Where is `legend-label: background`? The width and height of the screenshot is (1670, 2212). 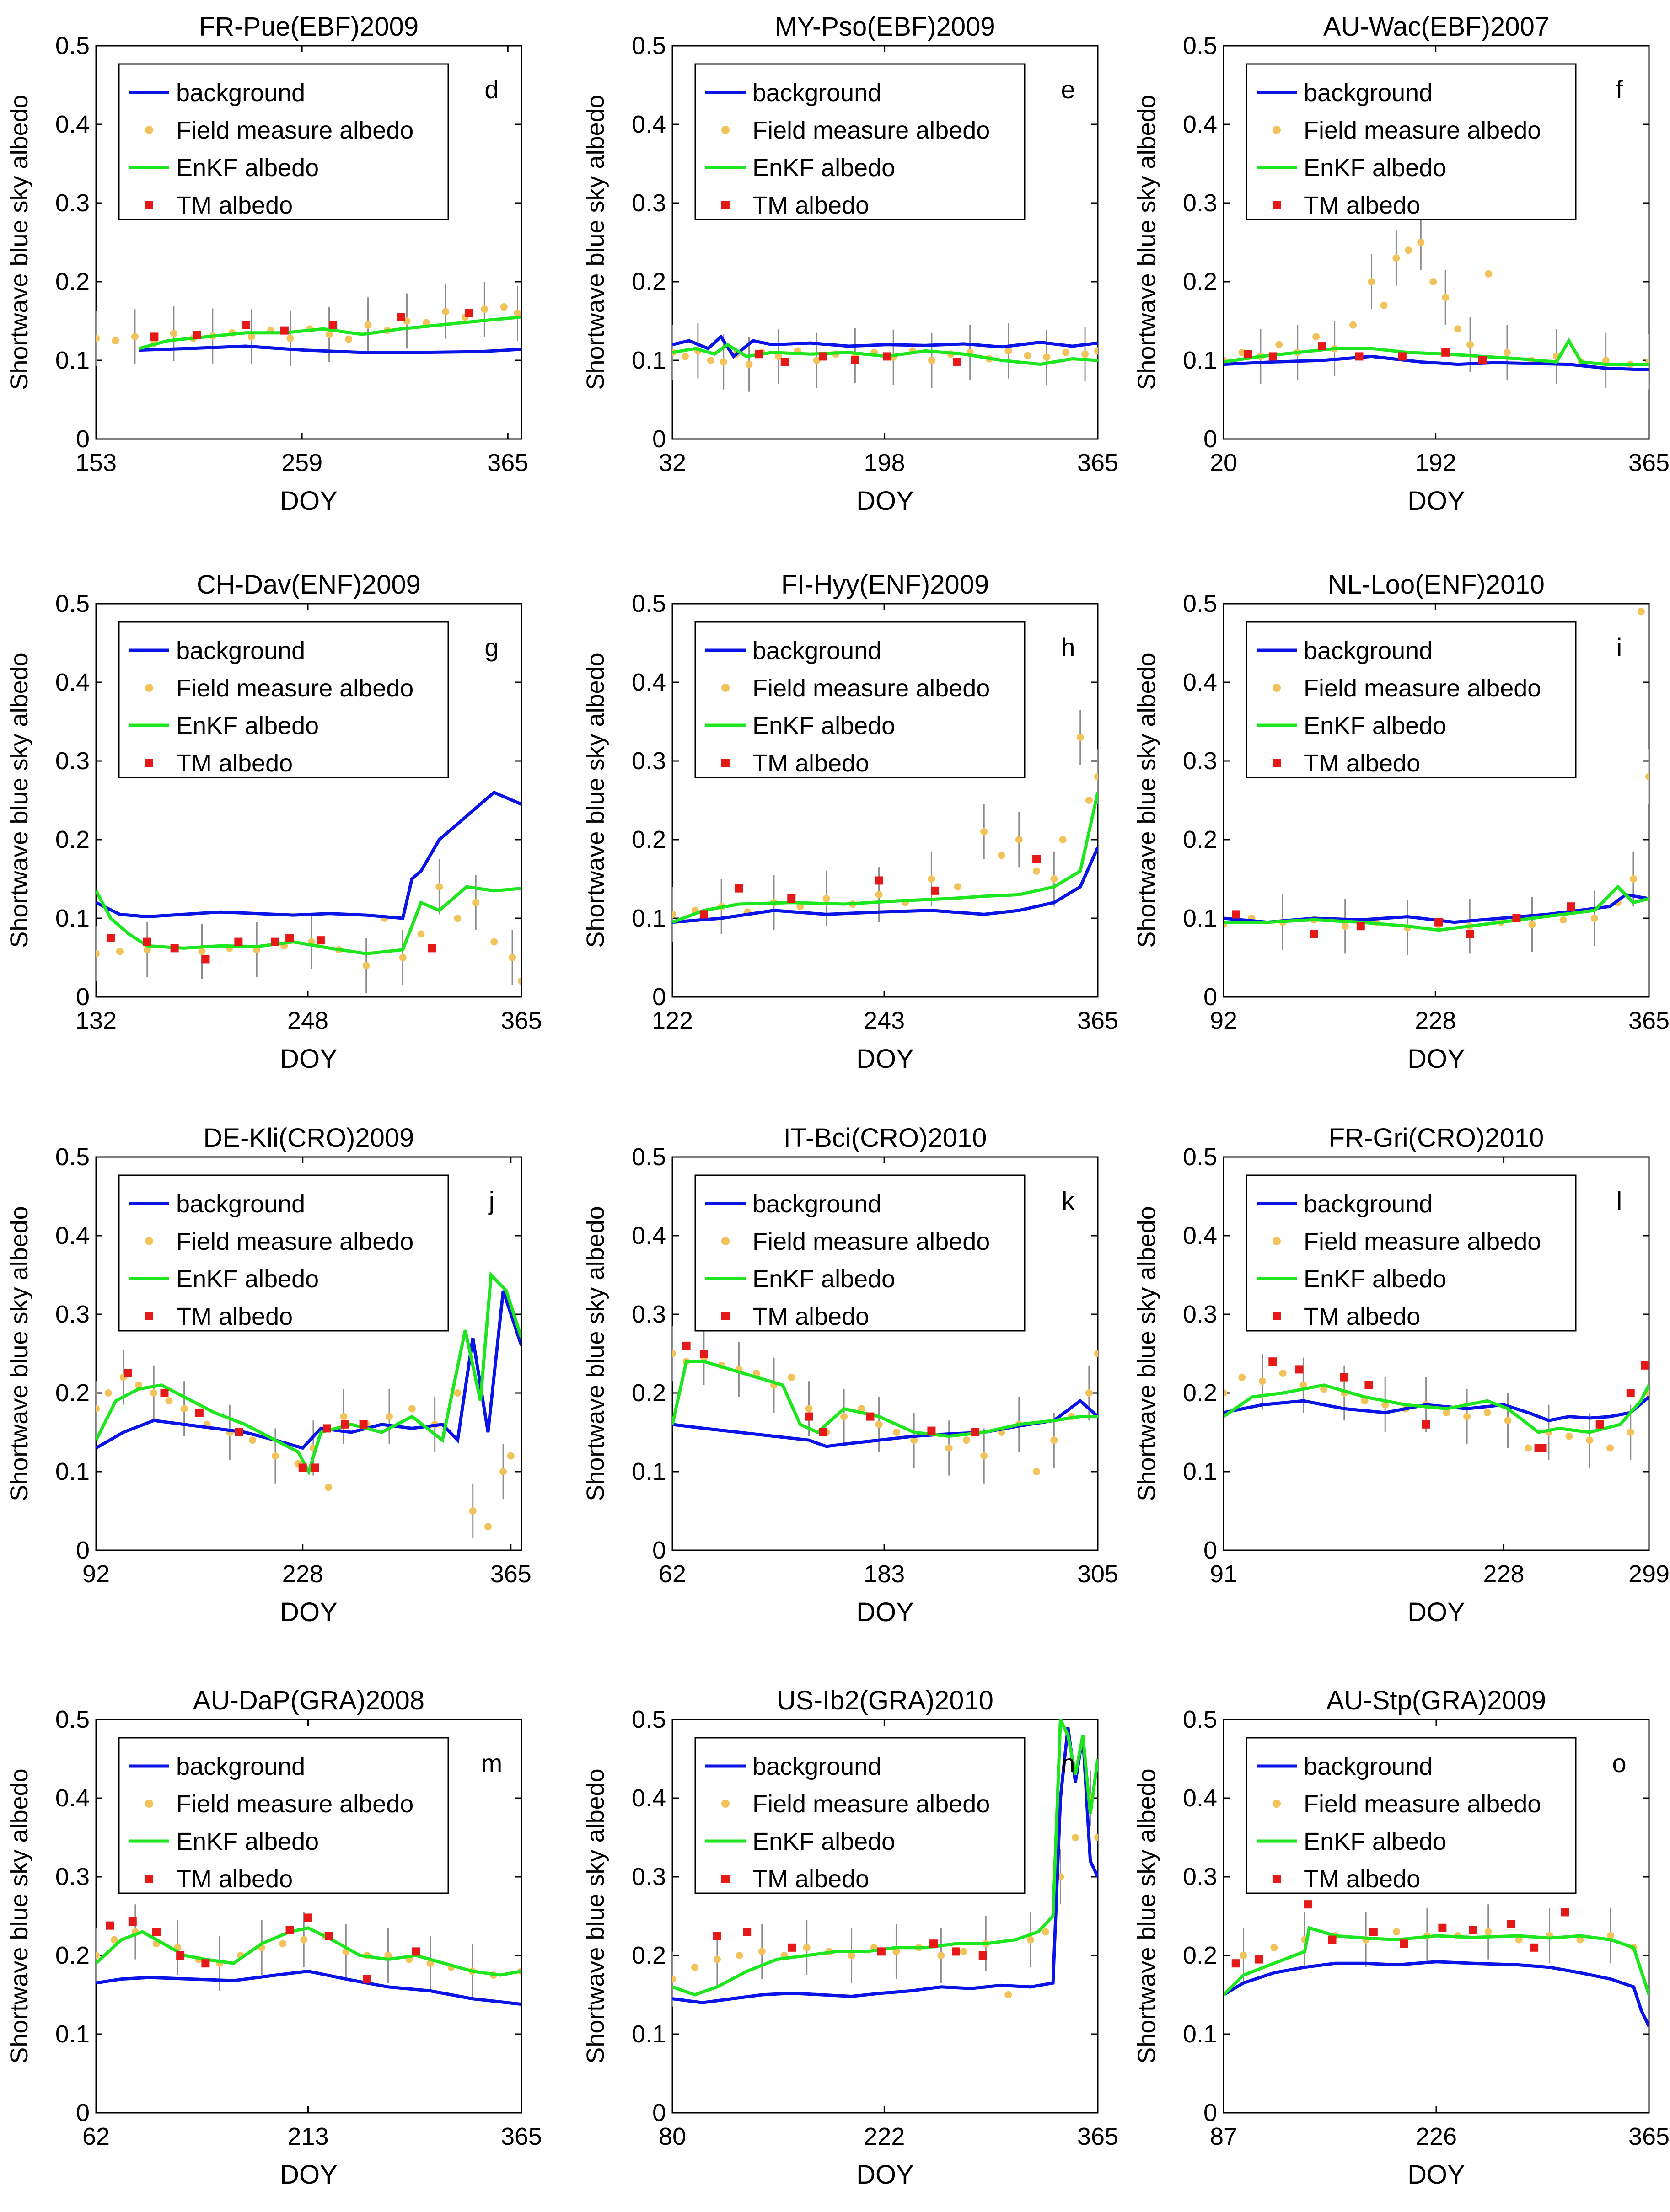
legend-label: background is located at coordinates (241, 1204).